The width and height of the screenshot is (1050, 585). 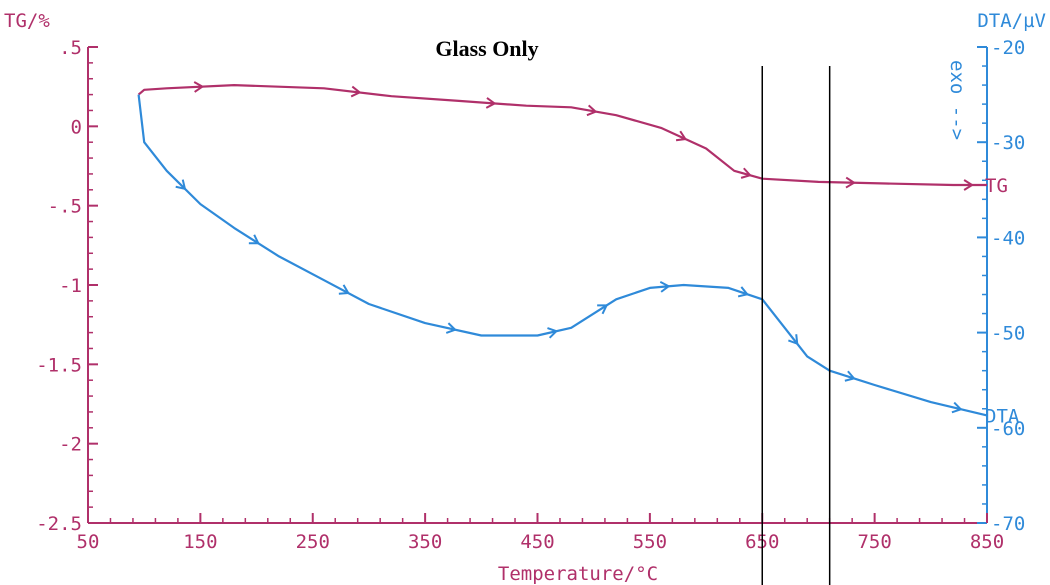 I want to click on left-axis-label: TG/%, so click(x=27, y=21).